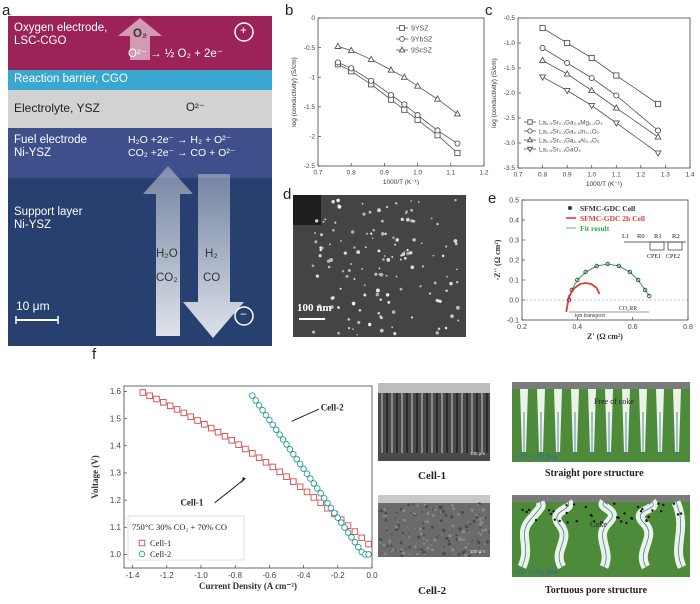 The image size is (700, 604). What do you see at coordinates (434, 499) in the screenshot?
I see `sem-2-top-layer` at bounding box center [434, 499].